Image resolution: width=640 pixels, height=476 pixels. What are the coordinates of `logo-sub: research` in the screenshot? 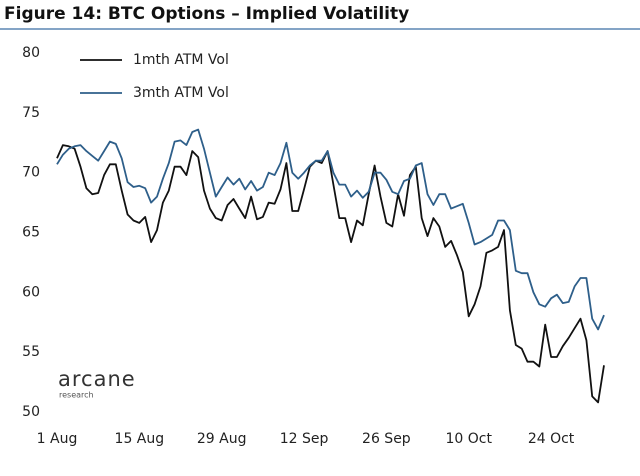 It's located at (76, 395).